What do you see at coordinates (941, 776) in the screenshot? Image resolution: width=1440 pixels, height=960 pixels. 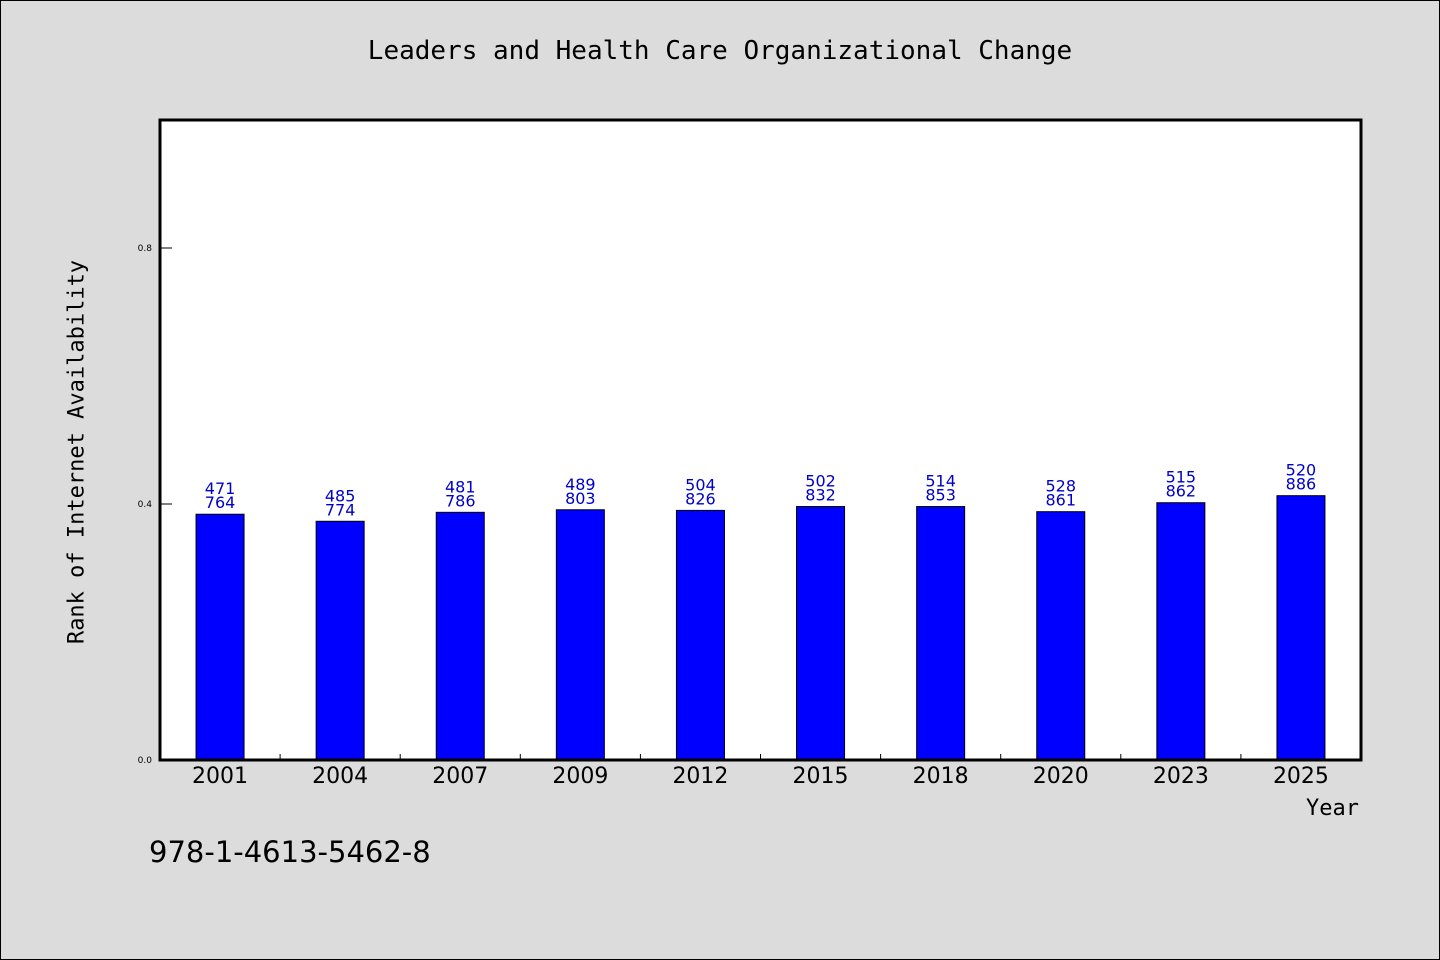 I see `x-tick-label-2018: 2018` at bounding box center [941, 776].